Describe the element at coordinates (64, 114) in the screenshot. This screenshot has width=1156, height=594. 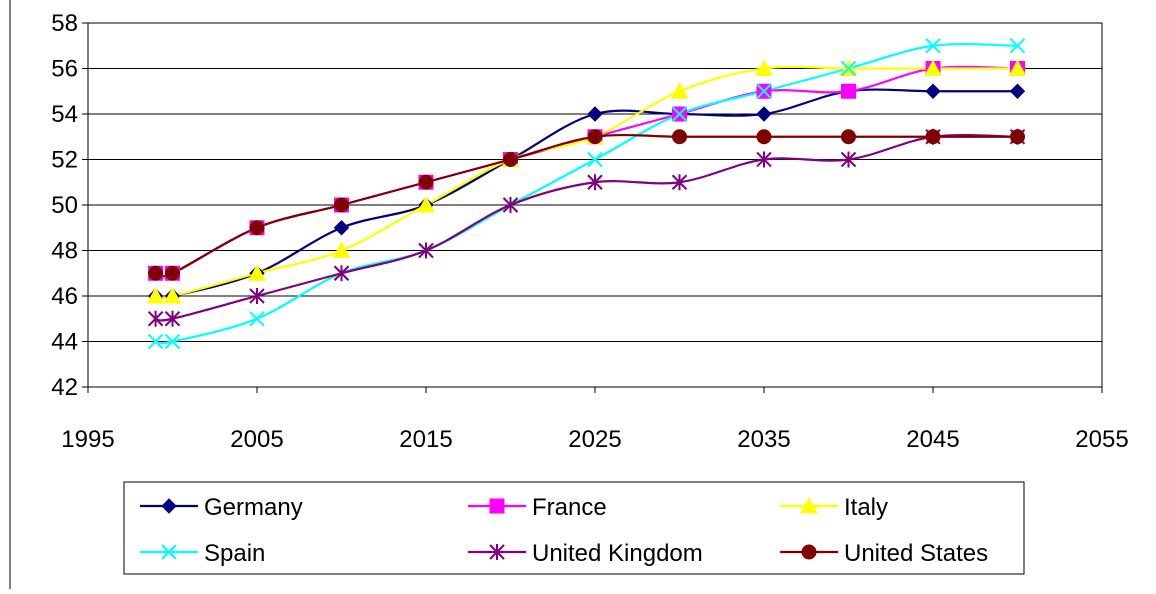
I see `y-tick-label: 54` at that location.